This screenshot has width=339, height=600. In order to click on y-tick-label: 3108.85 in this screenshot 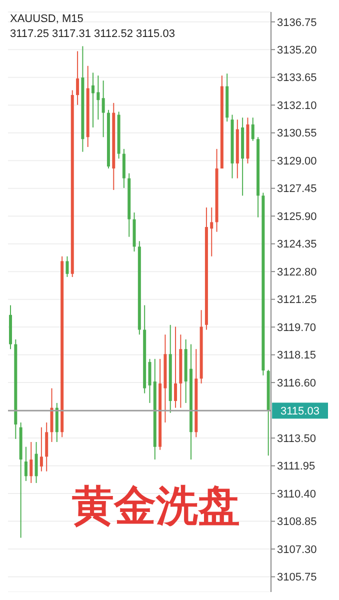, I will do `click(297, 522)`.